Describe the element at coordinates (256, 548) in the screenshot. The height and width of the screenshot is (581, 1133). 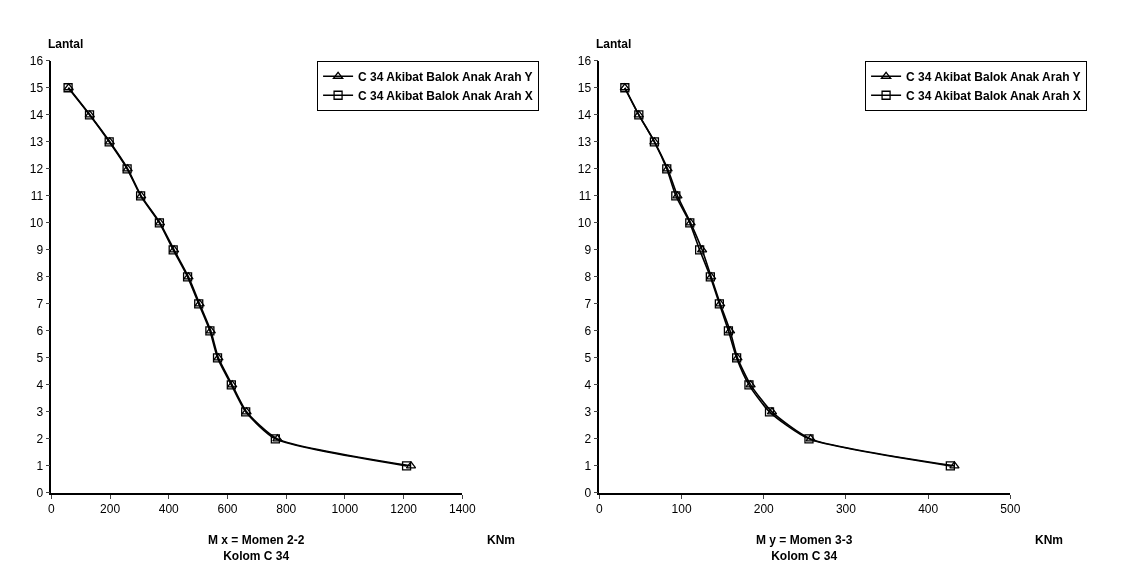
I see `x-axis-title: M x = Momen 2-2 Kolom C 34` at that location.